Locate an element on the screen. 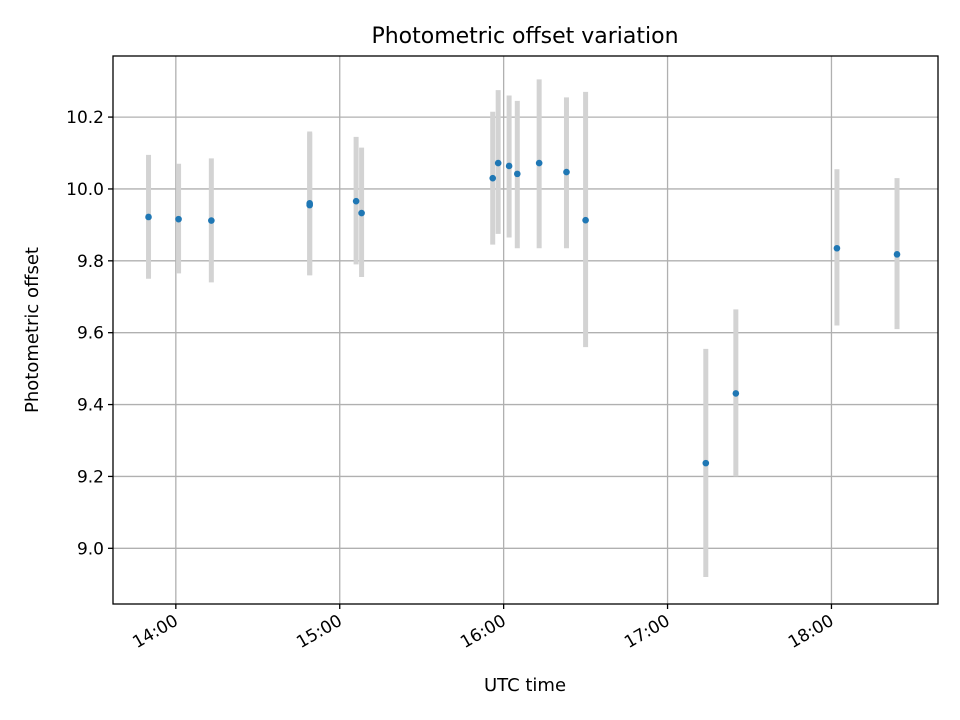  x-axis-label: UTC time is located at coordinates (525, 685).